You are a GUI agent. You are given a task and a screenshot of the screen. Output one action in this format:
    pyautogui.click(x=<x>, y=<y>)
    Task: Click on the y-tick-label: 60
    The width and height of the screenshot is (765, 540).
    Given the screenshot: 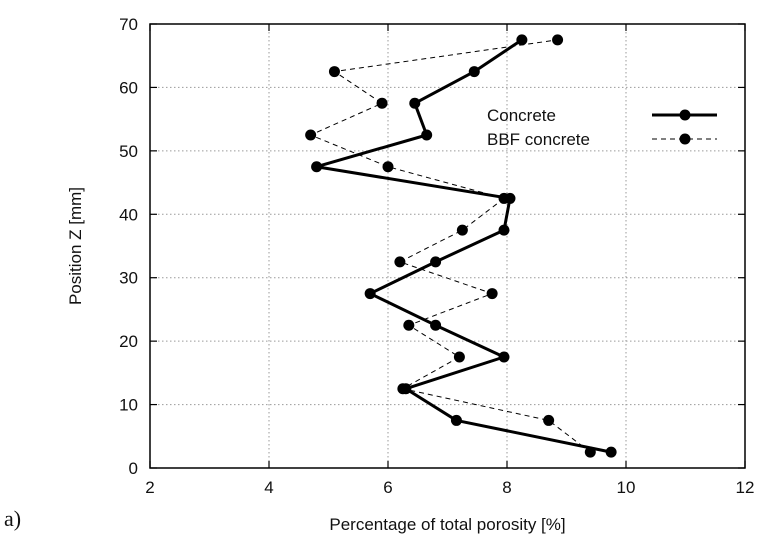 What is the action you would take?
    pyautogui.click(x=128, y=87)
    